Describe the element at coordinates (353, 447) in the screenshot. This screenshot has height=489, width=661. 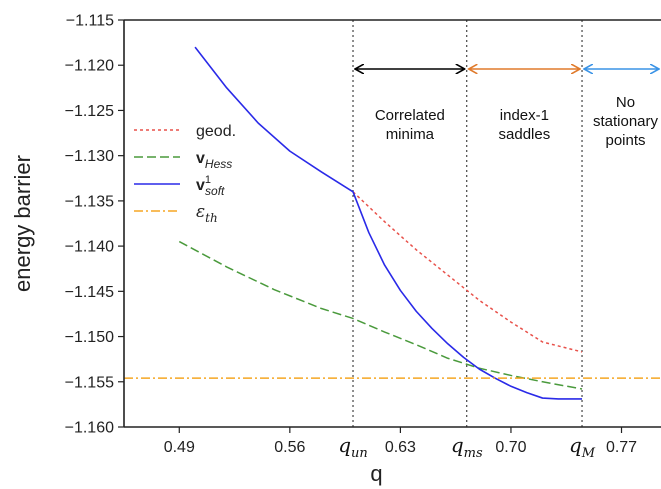
I see `vertical-marker-label: qun` at that location.